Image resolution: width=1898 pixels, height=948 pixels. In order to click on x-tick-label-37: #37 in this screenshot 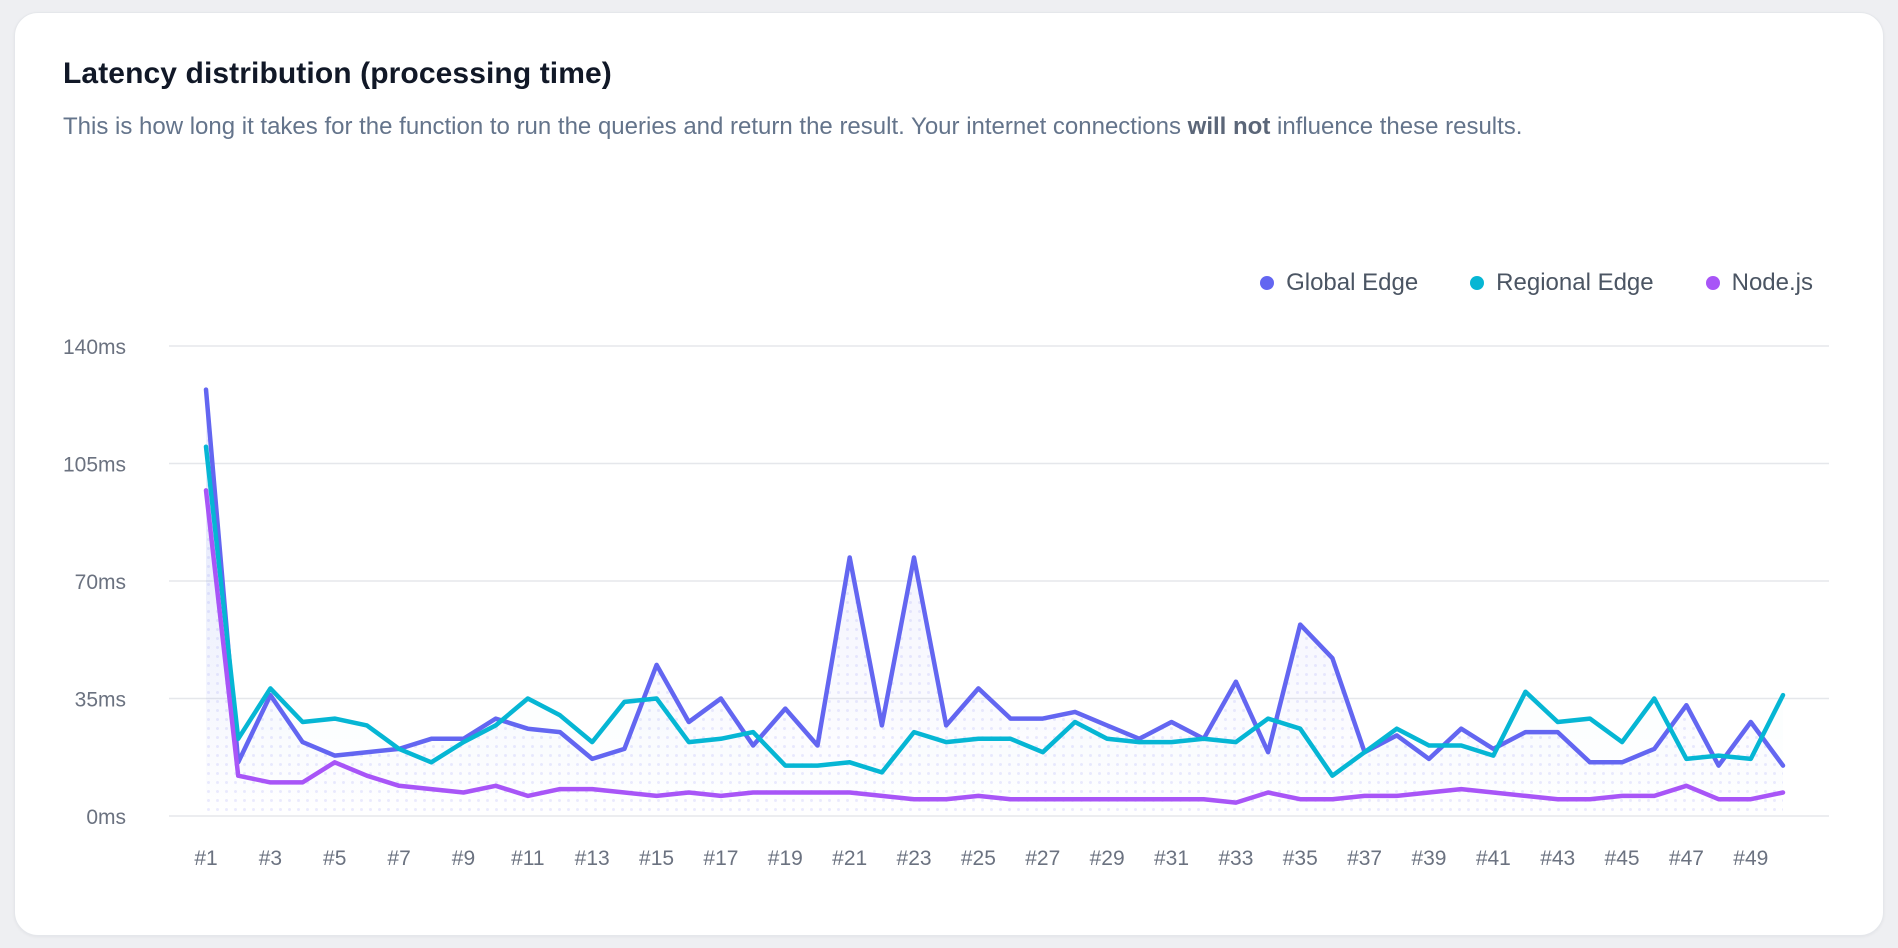, I will do `click(1364, 858)`.